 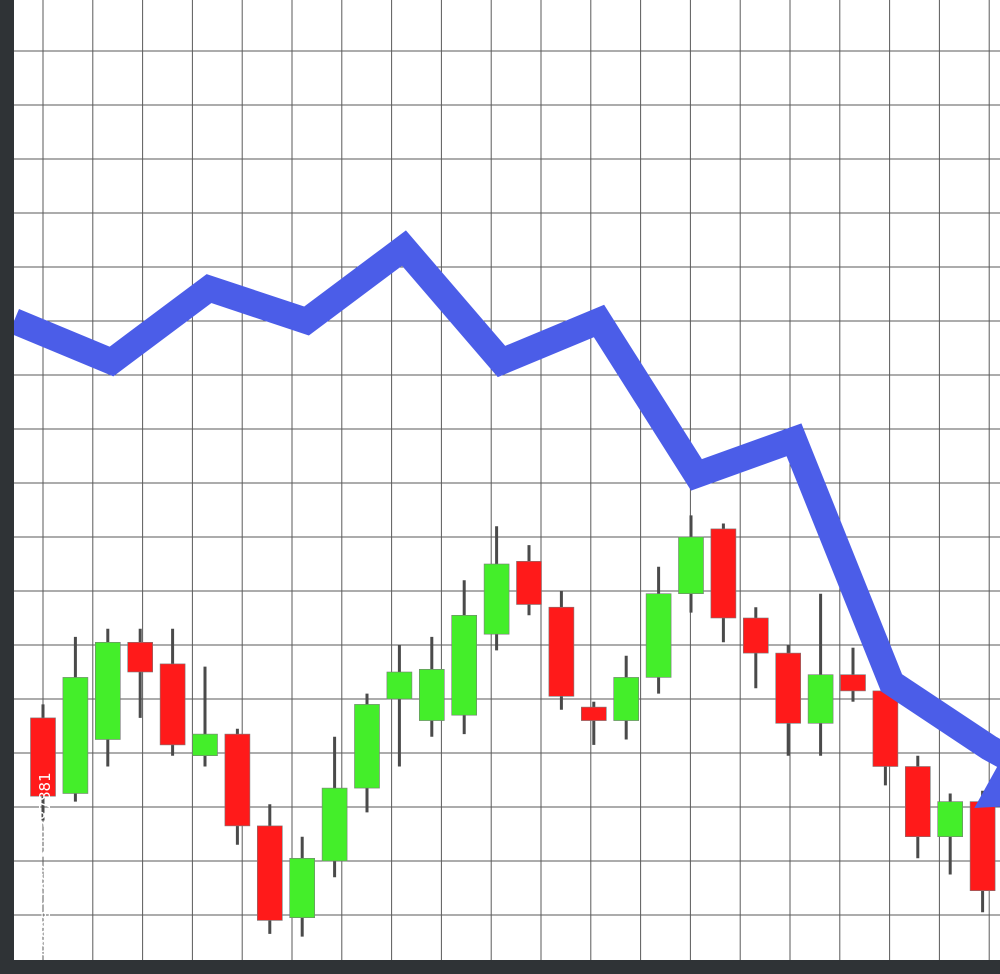 I want to click on bottom-frame-bar, so click(x=500, y=967).